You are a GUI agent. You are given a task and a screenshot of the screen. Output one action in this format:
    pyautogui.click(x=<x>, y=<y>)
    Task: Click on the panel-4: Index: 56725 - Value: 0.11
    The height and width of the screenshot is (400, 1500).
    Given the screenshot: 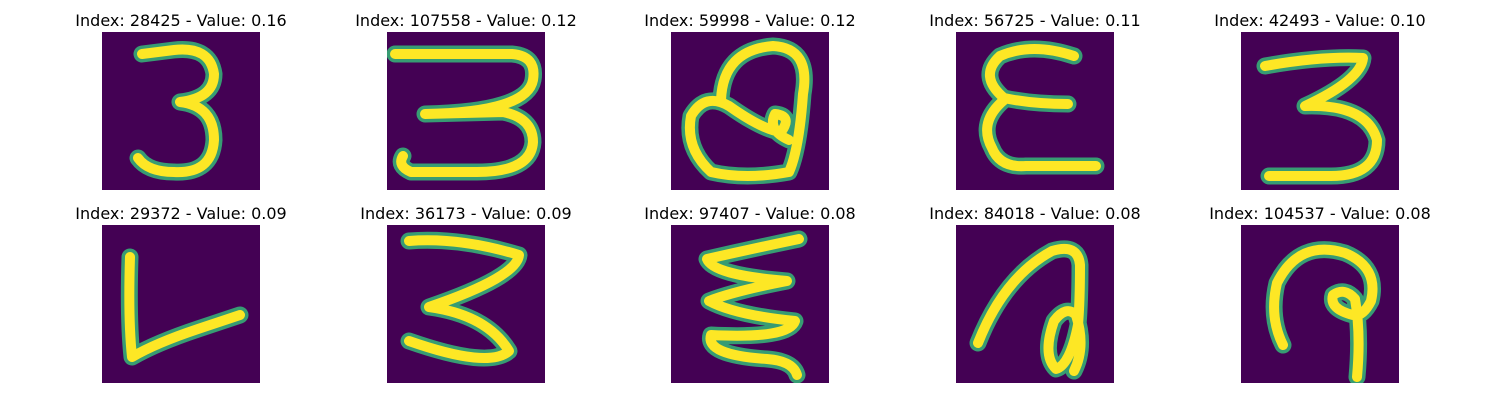 What is the action you would take?
    pyautogui.click(x=1035, y=106)
    